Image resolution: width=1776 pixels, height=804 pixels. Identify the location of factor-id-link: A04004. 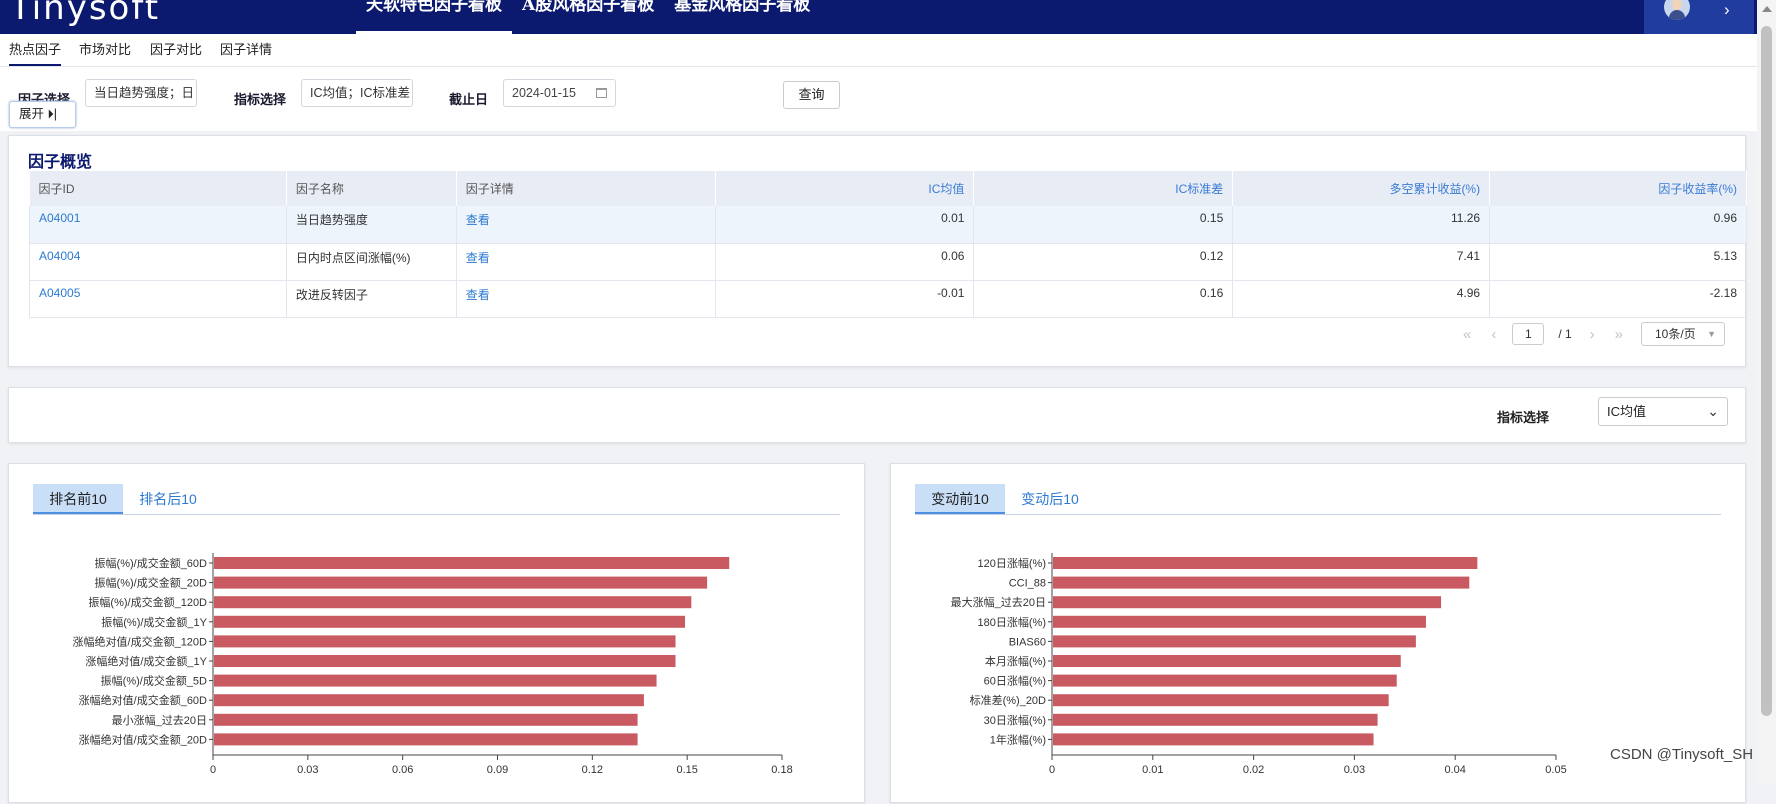
(158, 262).